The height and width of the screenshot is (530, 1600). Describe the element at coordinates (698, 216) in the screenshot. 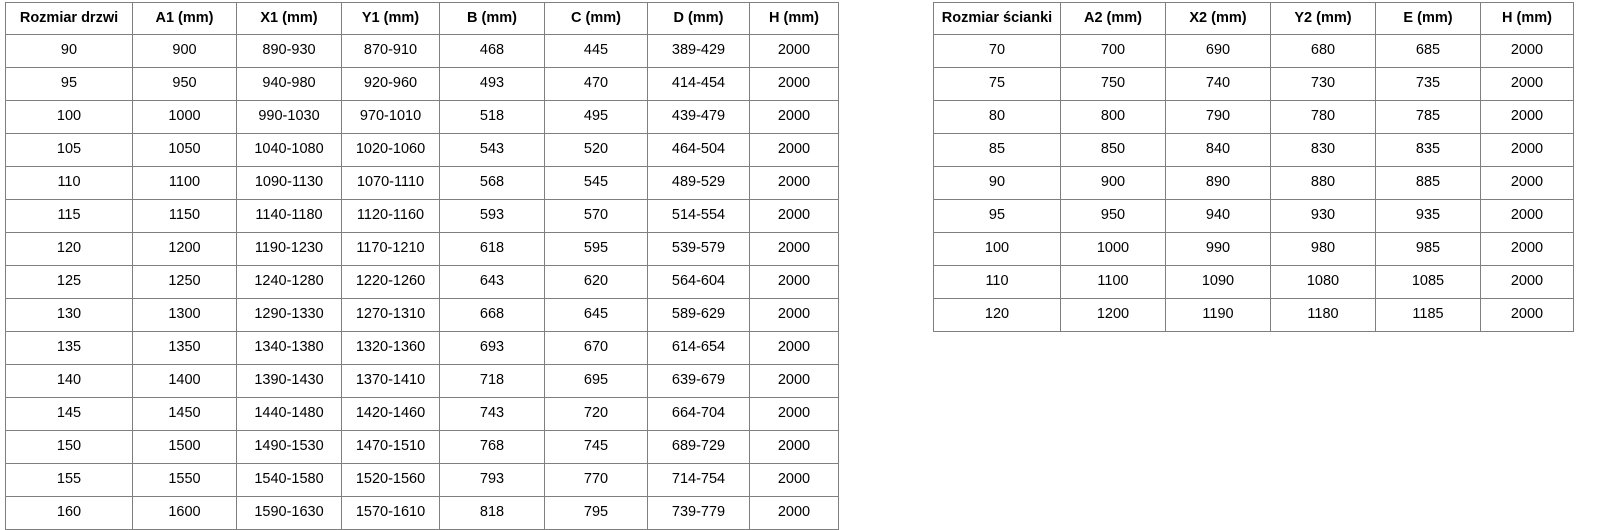

I see `table-cell: 514-554` at that location.